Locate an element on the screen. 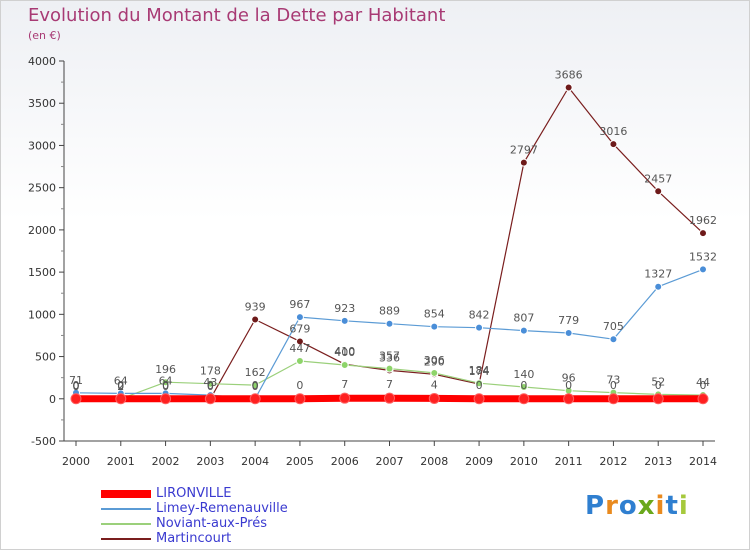 This screenshot has width=750, height=550. data-label-limey-remenauville: 807 is located at coordinates (523, 318).